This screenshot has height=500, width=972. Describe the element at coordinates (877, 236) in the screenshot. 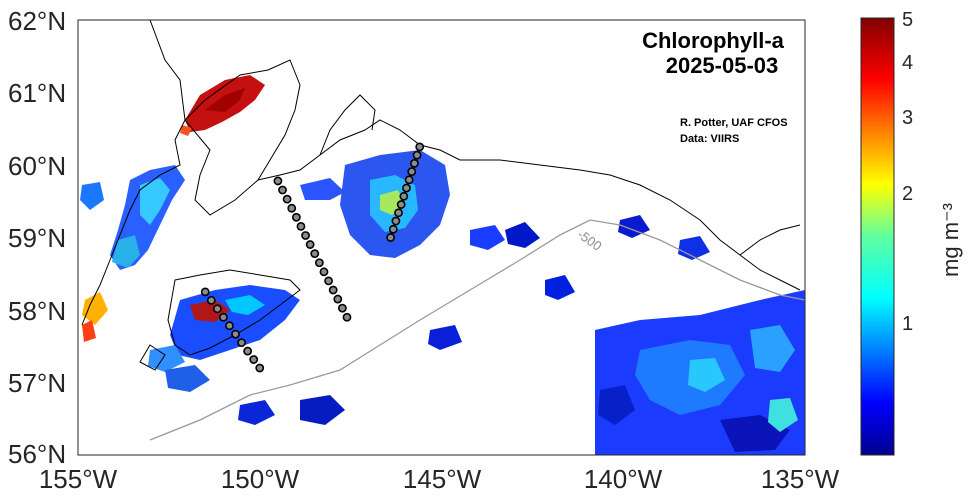

I see `colorbar-gradient` at that location.